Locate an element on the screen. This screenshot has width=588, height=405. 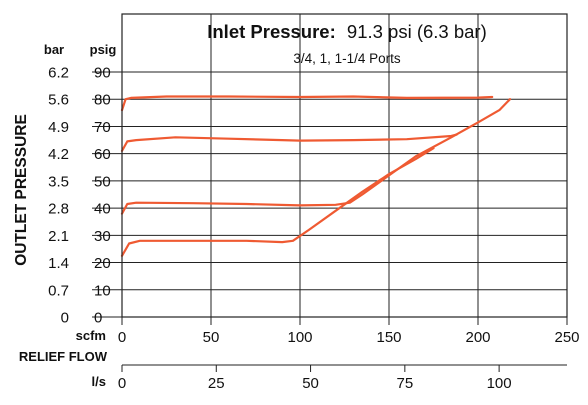
y-tick-label-psig: 90 is located at coordinates (102, 73).